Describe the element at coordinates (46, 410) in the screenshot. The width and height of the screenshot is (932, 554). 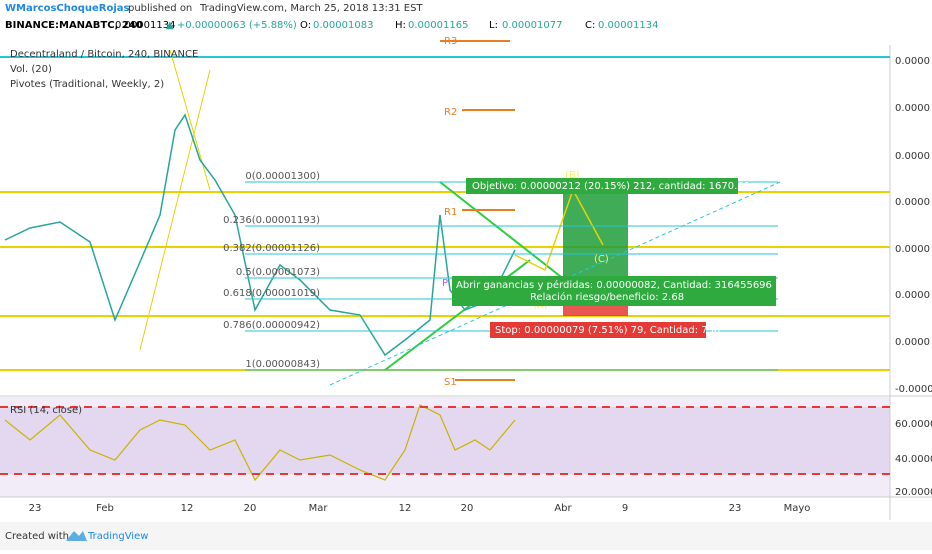
I see `rsi-title: RSI (14, close)` at that location.